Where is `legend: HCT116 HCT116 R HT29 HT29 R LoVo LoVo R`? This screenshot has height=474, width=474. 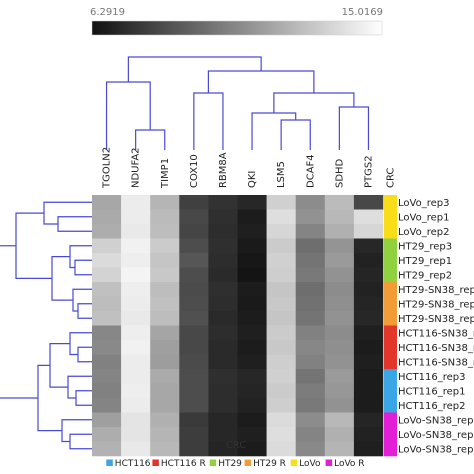 legend: HCT116 HCT116 R HT29 HT29 R LoVo LoVo R is located at coordinates (235, 464).